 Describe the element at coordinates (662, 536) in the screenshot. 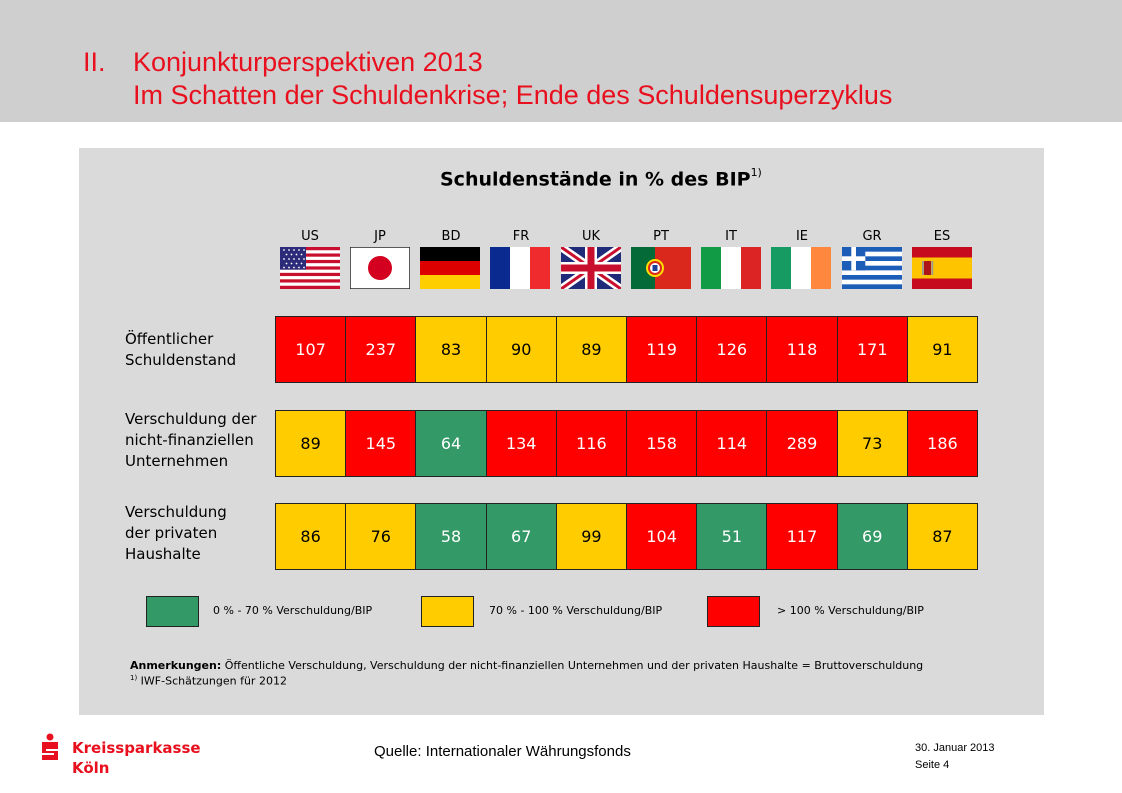

I see `value-cell-pt: 104` at that location.